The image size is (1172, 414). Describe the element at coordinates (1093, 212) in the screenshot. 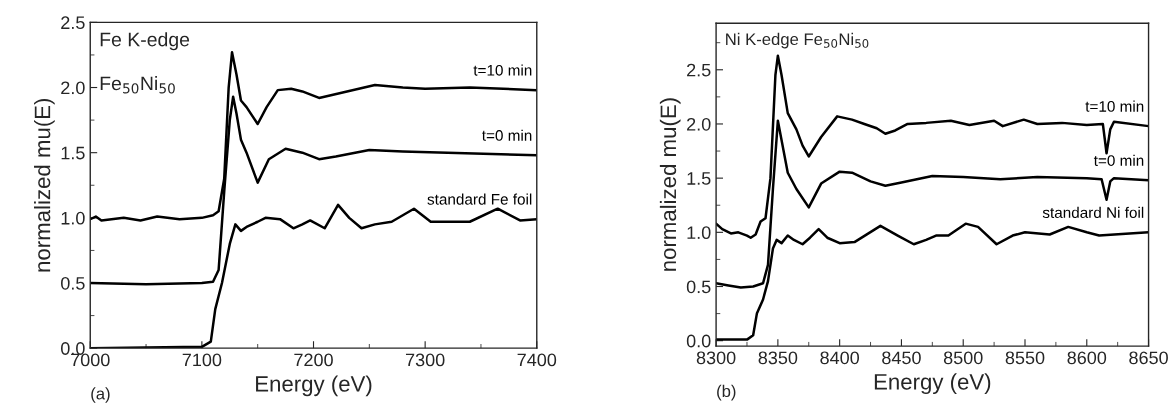

I see `series-label: standard Ni foil` at that location.